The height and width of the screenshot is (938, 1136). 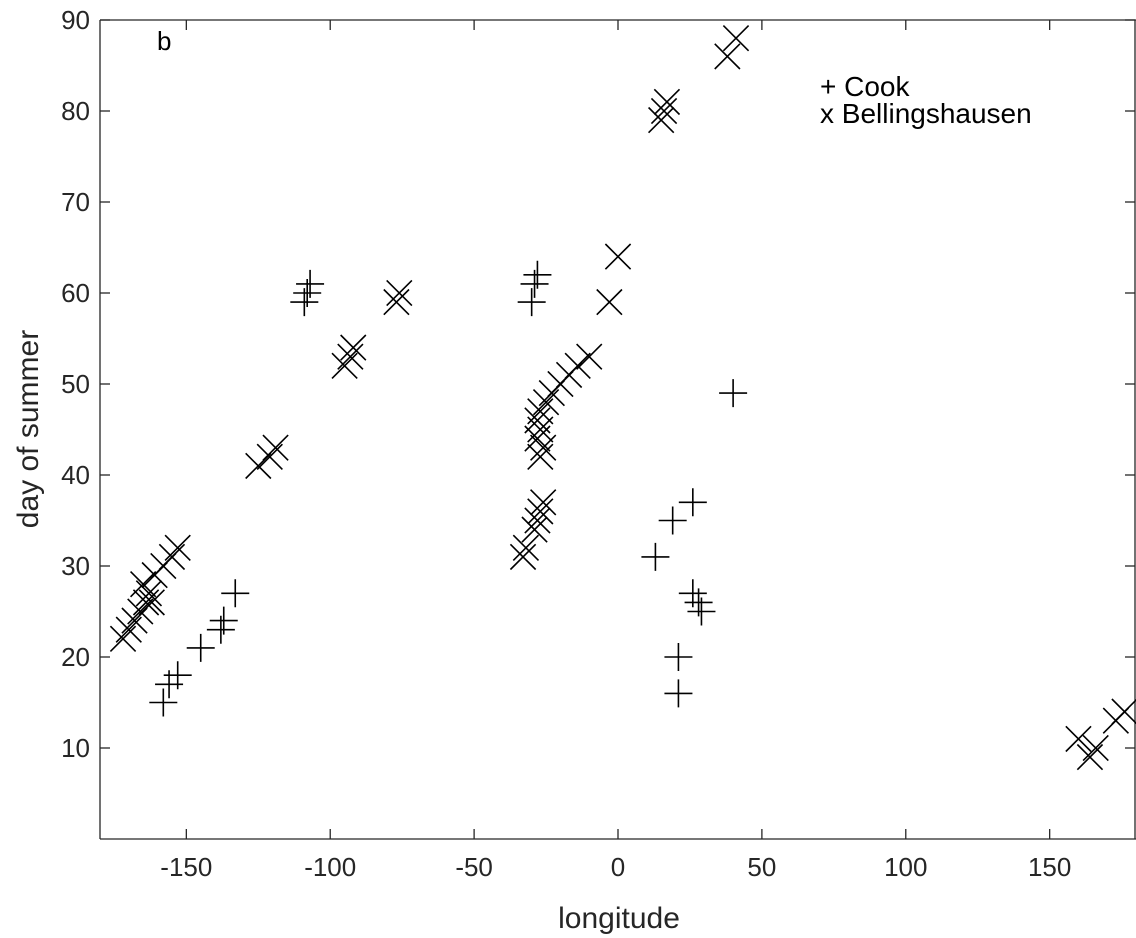 What do you see at coordinates (186, 867) in the screenshot?
I see `x-tick-label: -150` at bounding box center [186, 867].